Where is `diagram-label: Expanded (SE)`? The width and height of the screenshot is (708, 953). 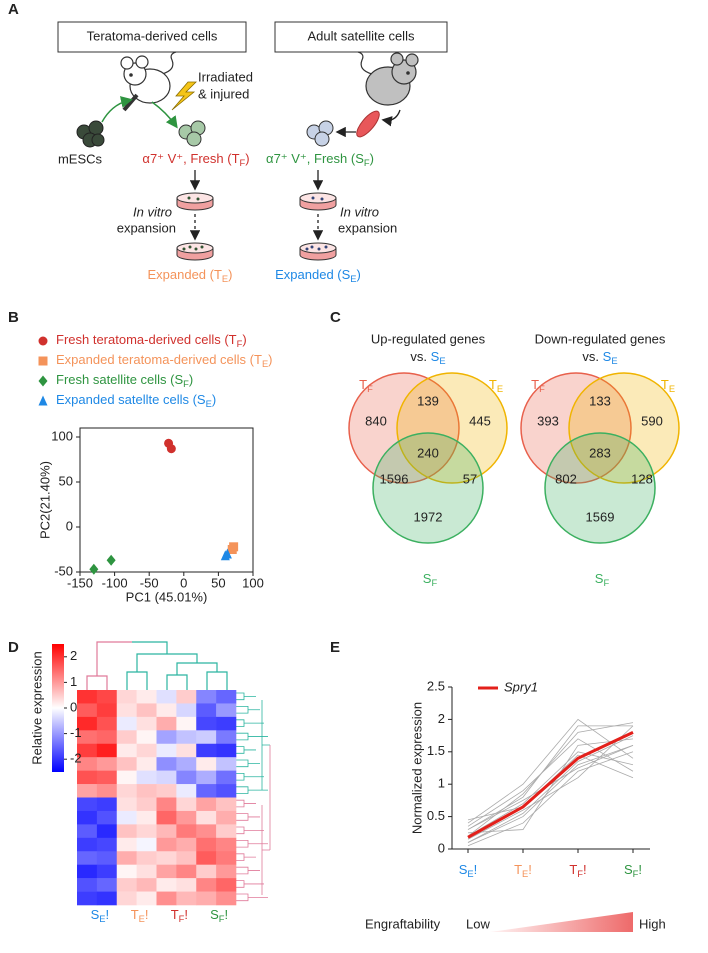
diagram-label: Expanded (SE) is located at coordinates (318, 275).